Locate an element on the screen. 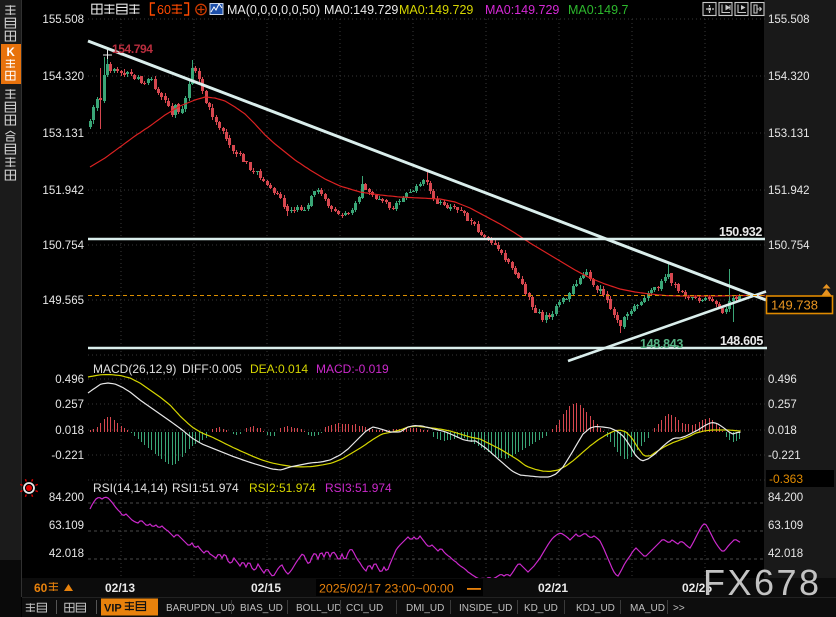 This screenshot has height=617, width=836. svg-text: 02/15 is located at coordinates (266, 588).